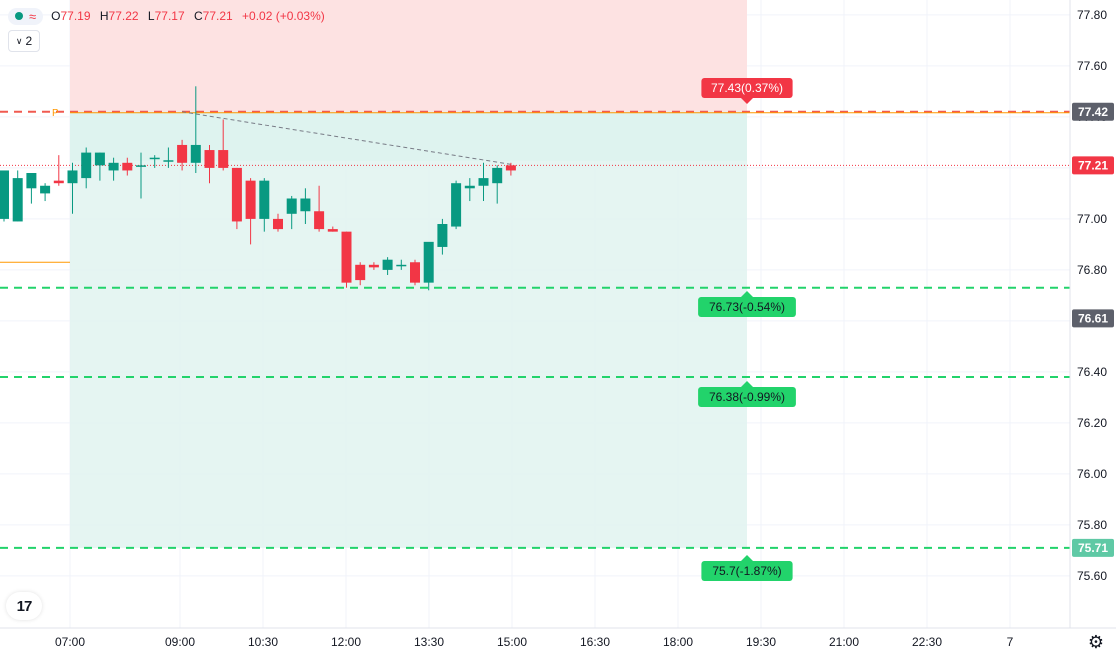 The image size is (1116, 656). What do you see at coordinates (19, 40) in the screenshot?
I see `chevron-down-icon: ∨` at bounding box center [19, 40].